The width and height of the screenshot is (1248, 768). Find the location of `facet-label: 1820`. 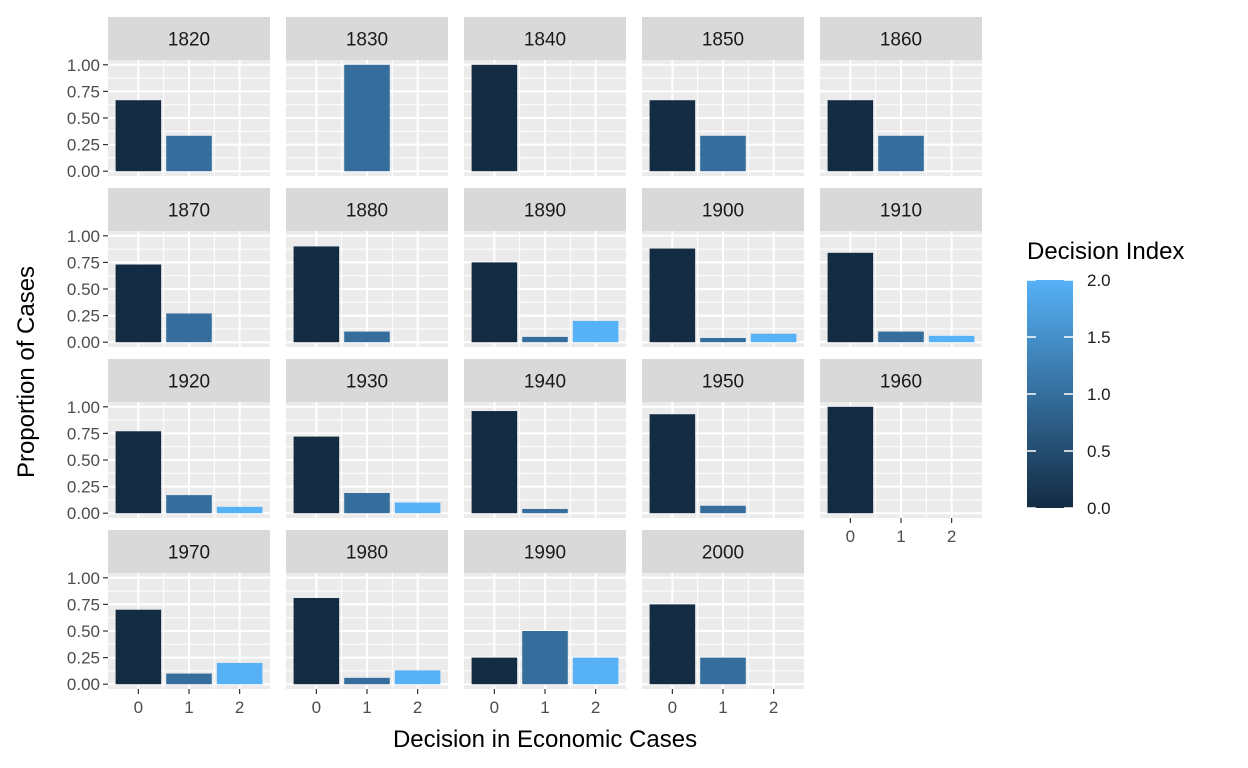

facet-label: 1820 is located at coordinates (189, 40).